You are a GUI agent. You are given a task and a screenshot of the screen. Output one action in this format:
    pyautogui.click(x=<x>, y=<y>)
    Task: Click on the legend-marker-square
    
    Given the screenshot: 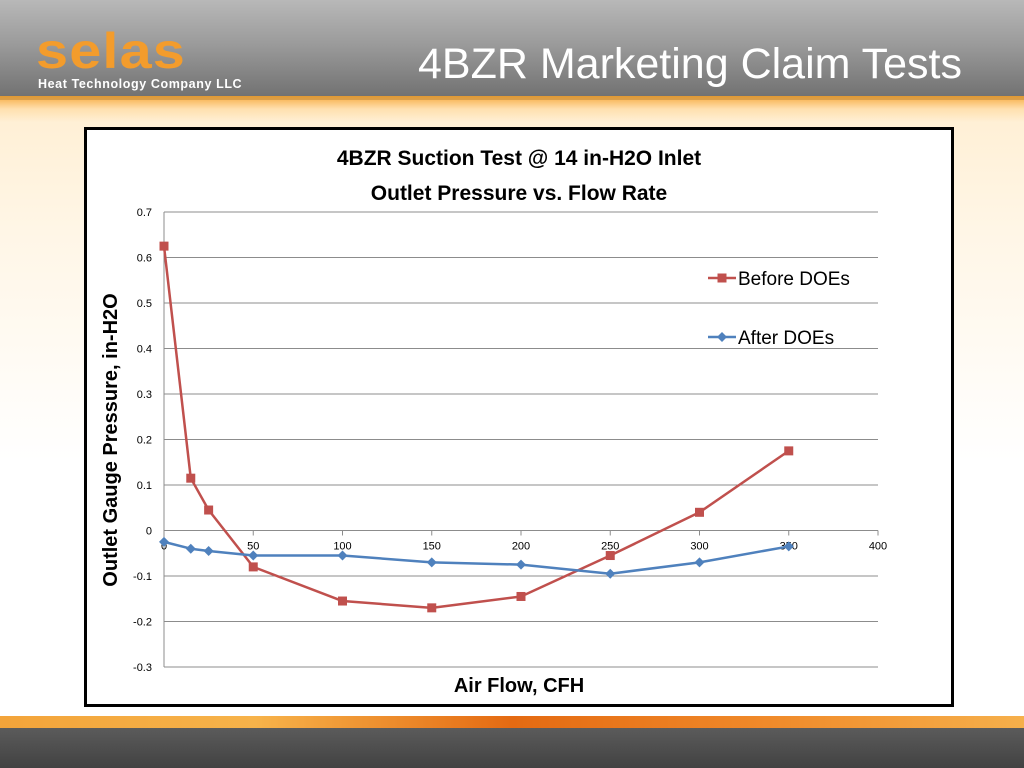 What is the action you would take?
    pyautogui.click(x=722, y=278)
    